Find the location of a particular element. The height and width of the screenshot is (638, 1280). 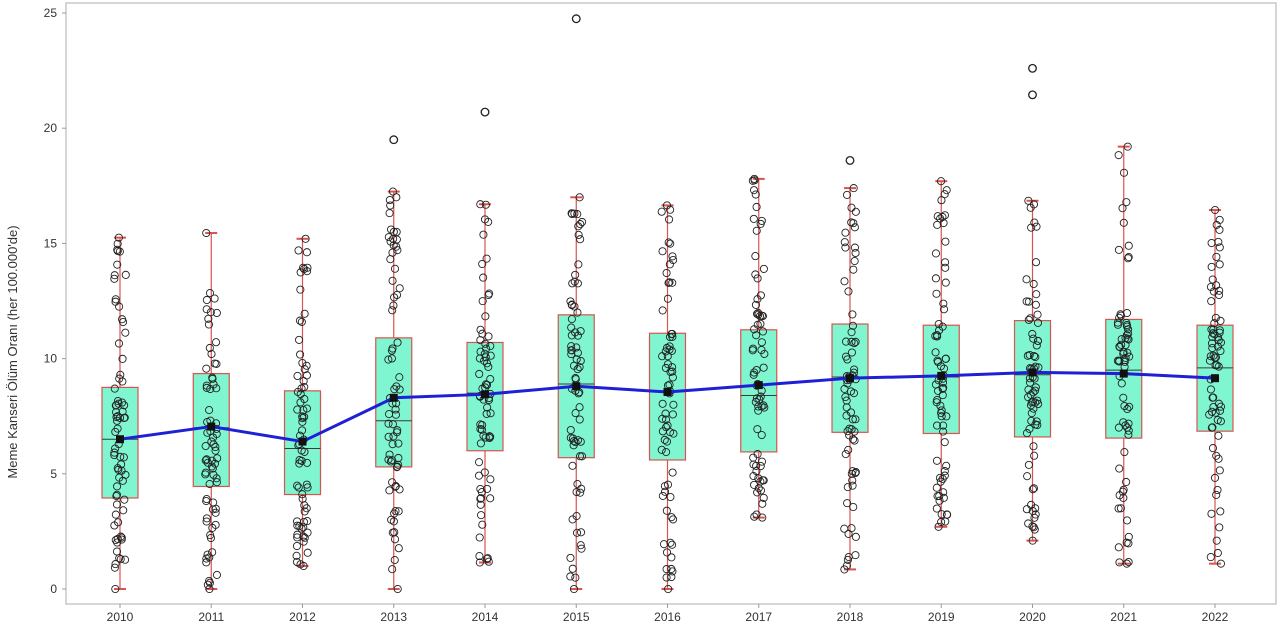

x-tick-label: 2014 is located at coordinates (485, 617).